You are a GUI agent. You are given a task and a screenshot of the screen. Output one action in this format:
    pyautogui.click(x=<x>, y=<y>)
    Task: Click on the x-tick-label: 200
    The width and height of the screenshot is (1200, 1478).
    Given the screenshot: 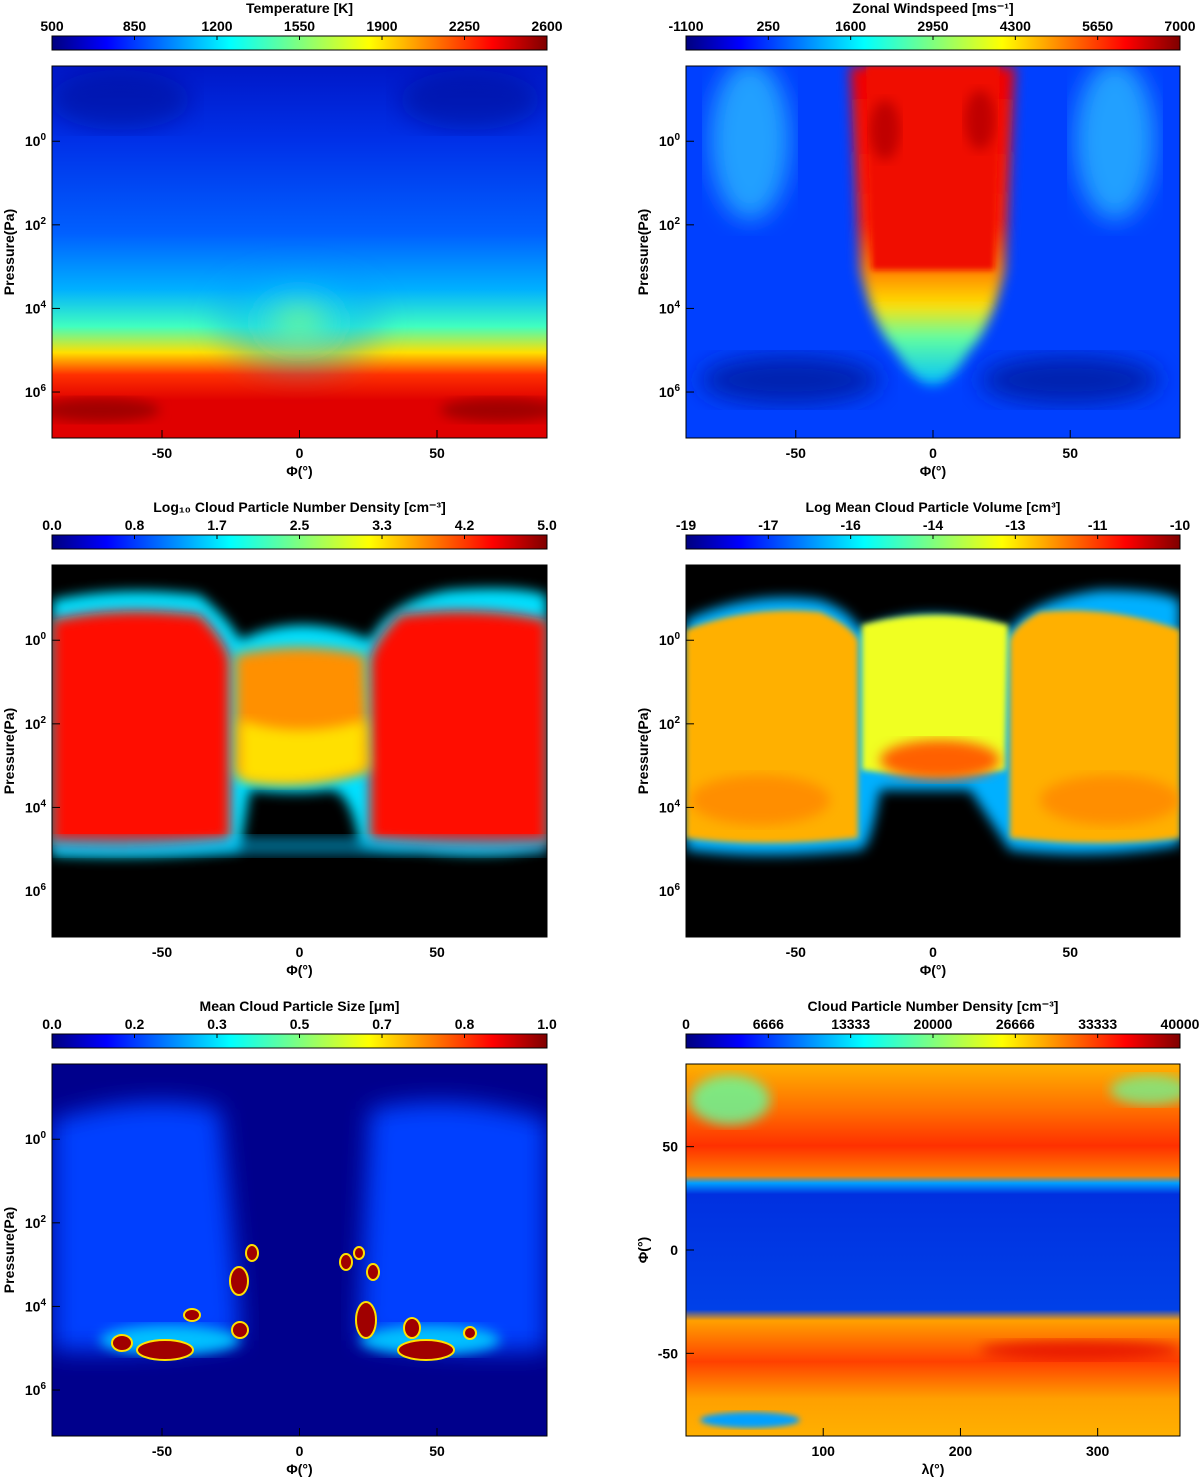 What is the action you would take?
    pyautogui.click(x=961, y=1451)
    